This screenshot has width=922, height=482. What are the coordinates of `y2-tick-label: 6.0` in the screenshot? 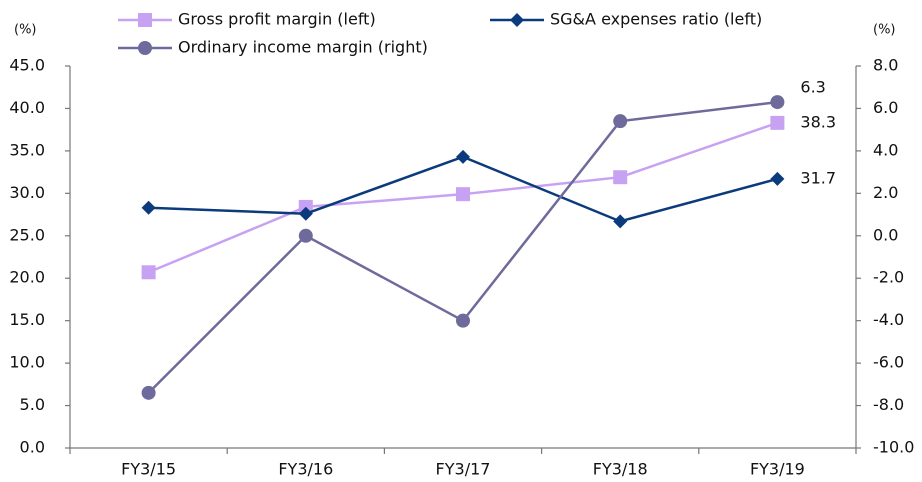 It's located at (885, 107).